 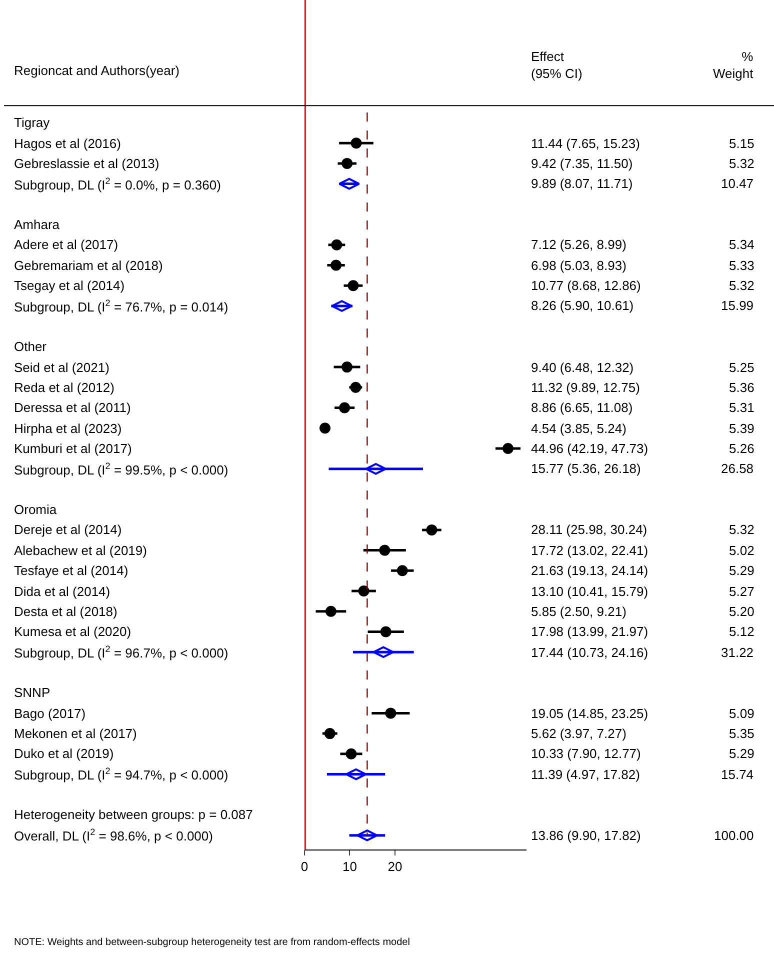 I want to click on y-tick-label: Oromia, so click(x=36, y=509).